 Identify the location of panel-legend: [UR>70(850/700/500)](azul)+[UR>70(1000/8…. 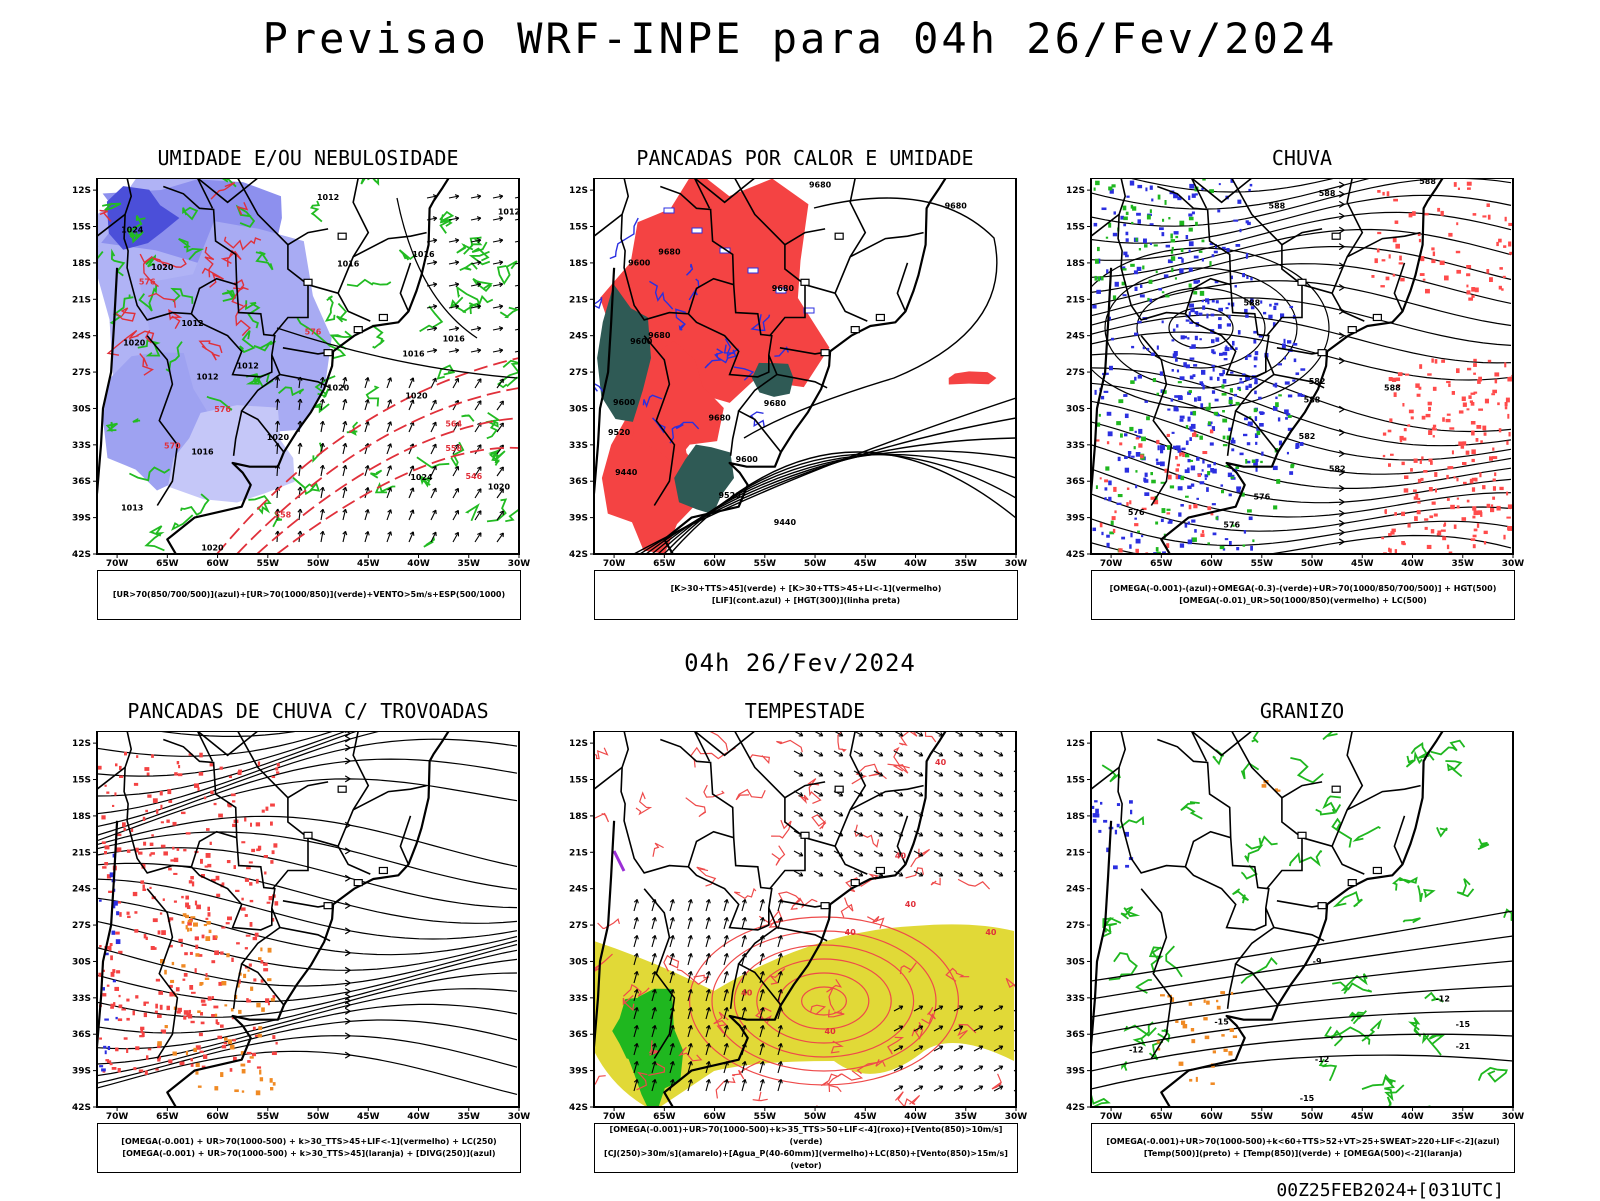
(309, 595).